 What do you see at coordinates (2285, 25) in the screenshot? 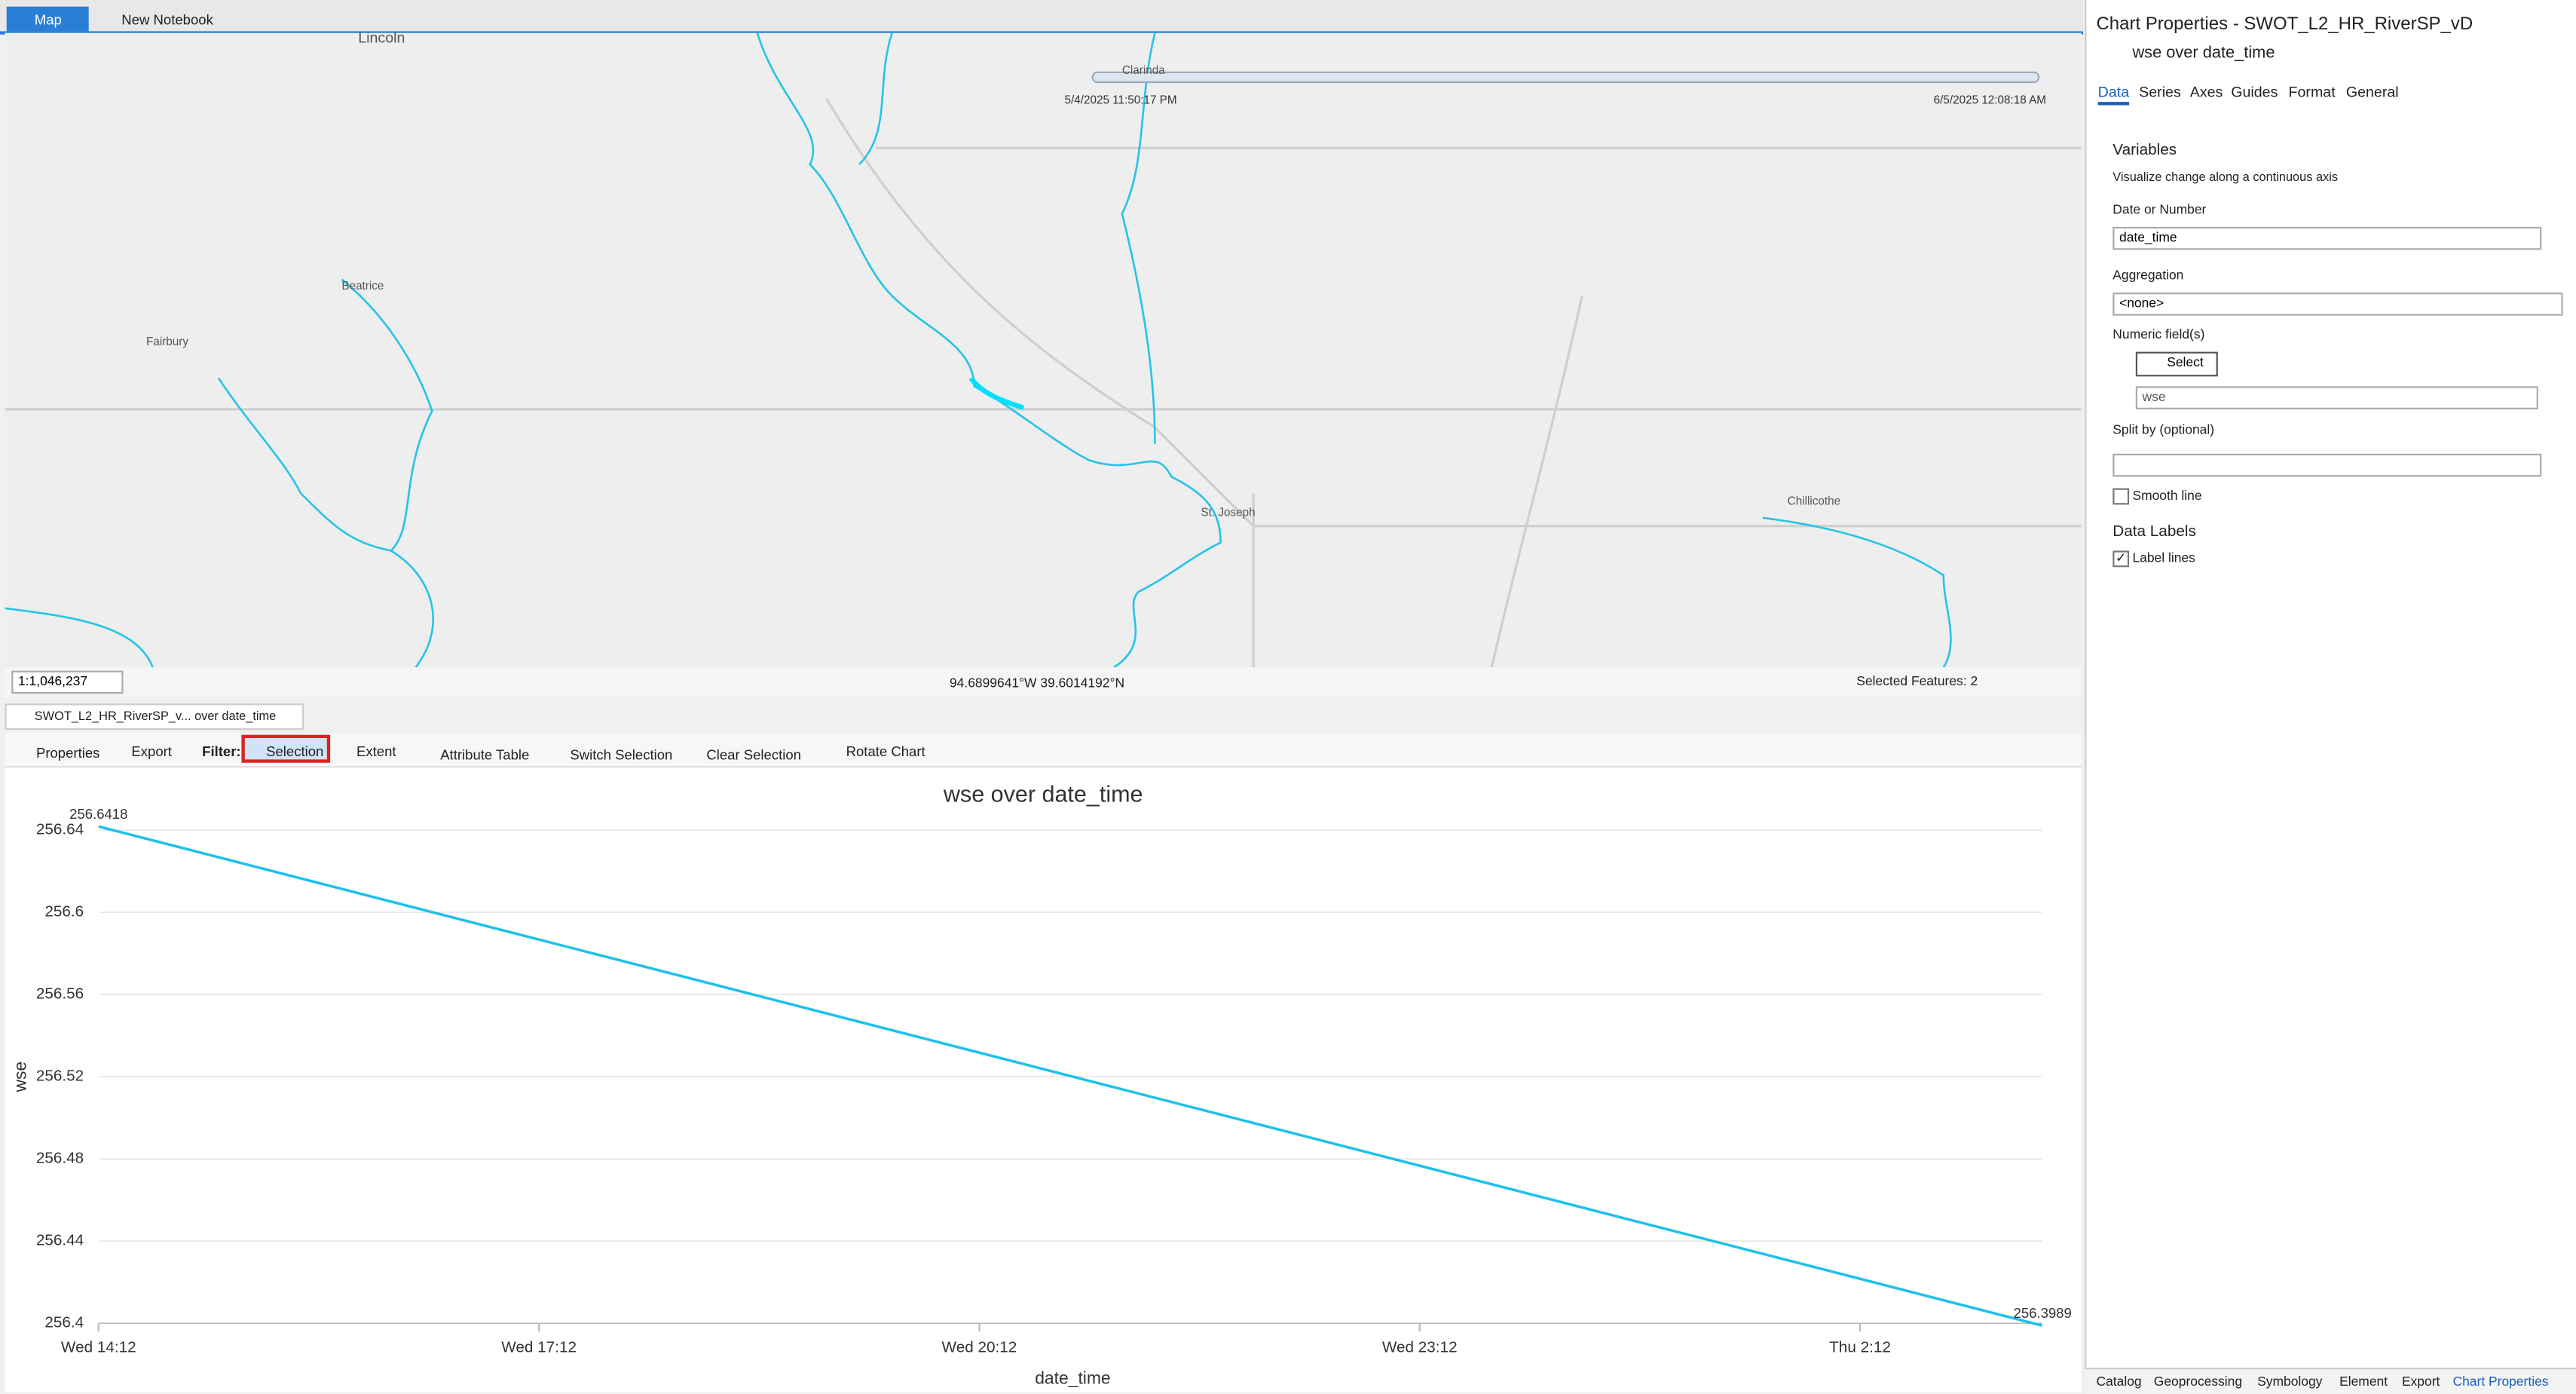
I see `panel-title: Chart Properties - SWOT_L2_HR_RiverSP_vD` at bounding box center [2285, 25].